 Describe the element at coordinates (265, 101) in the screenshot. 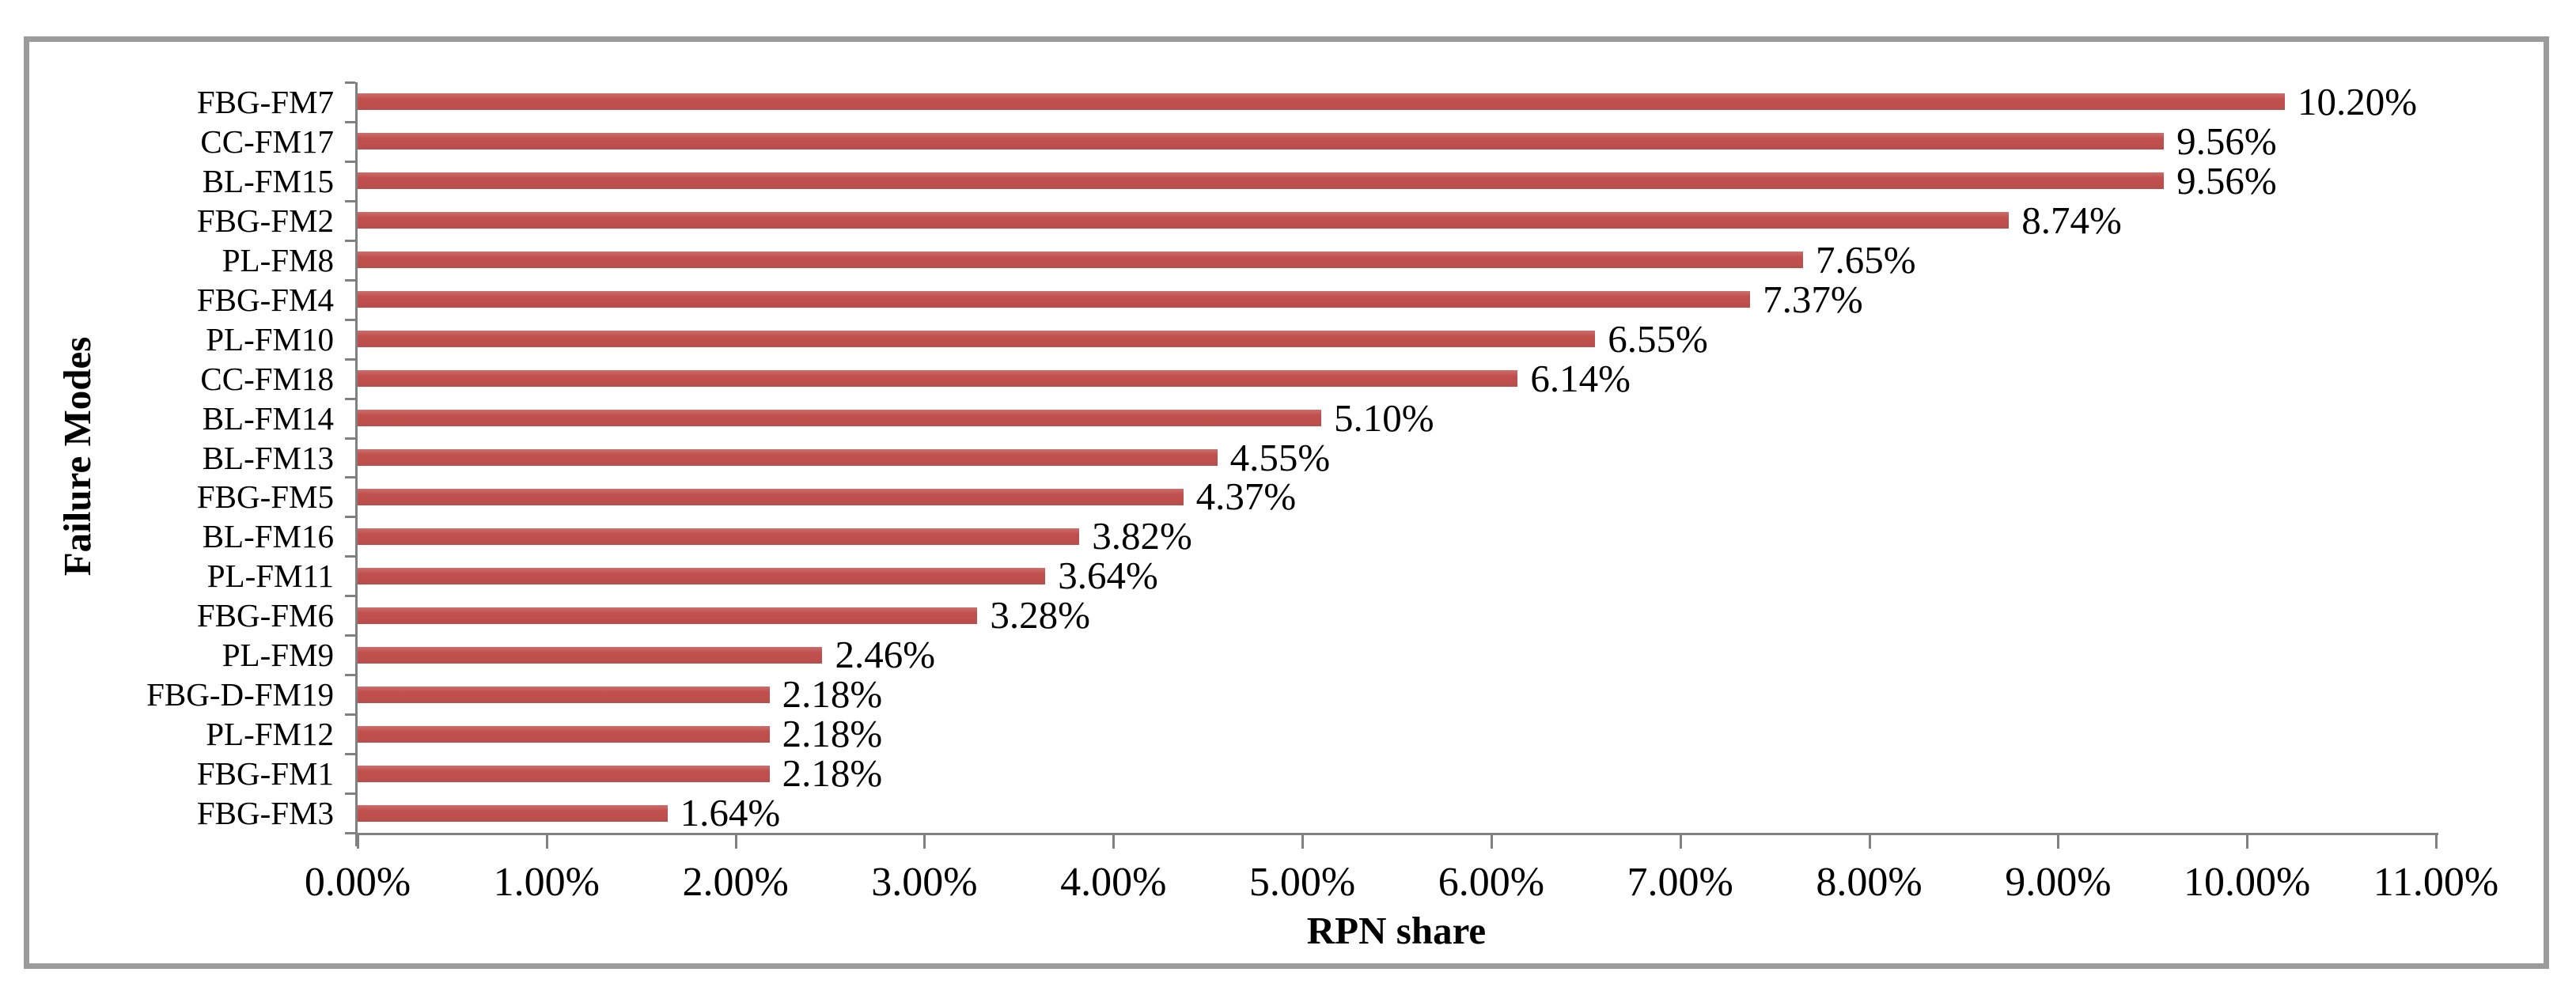

I see `category-label: FBG-FM7` at that location.